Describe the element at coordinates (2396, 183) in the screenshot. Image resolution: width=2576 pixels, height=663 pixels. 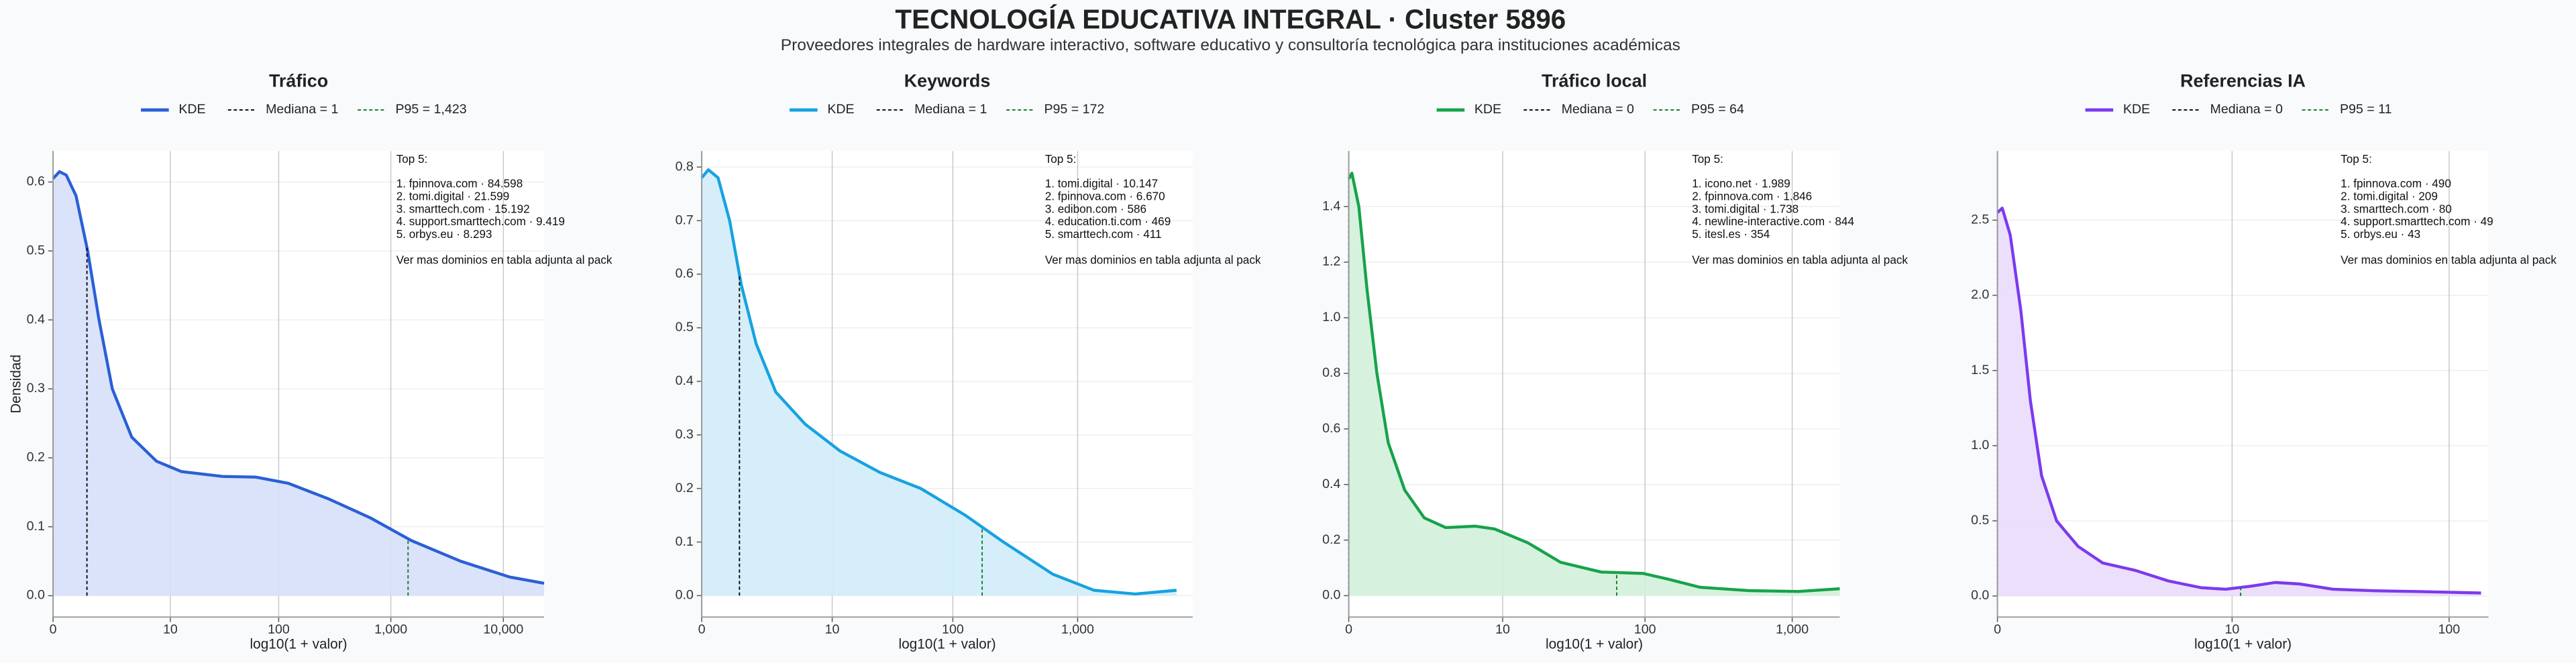
I see `annotation-item: 1. fpinnova.com · 490` at that location.